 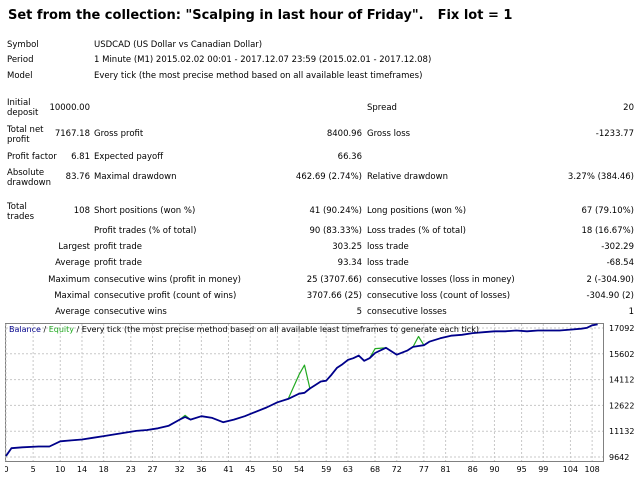 What do you see at coordinates (299, 469) in the screenshot?
I see `x-tick-label: 54` at bounding box center [299, 469].